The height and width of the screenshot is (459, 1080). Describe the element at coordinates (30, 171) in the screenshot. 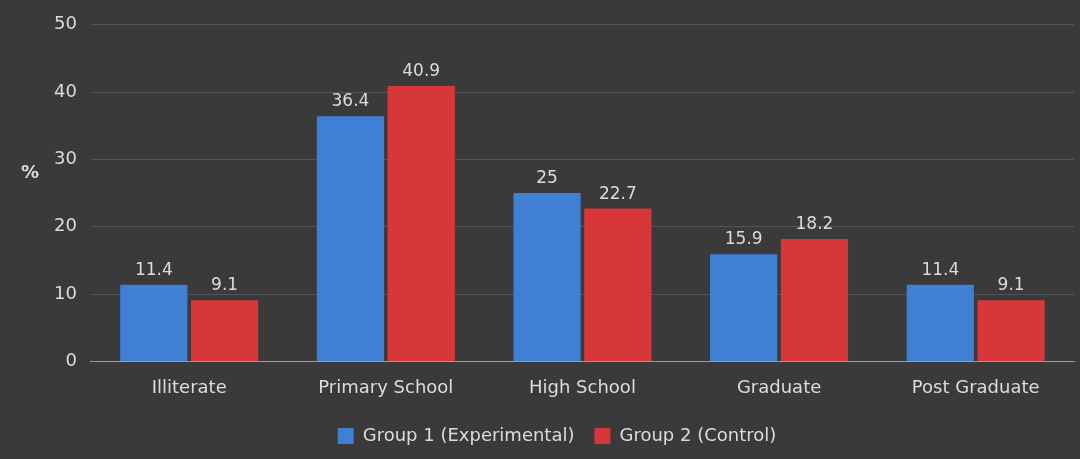

I see `y-axis-title: %` at that location.